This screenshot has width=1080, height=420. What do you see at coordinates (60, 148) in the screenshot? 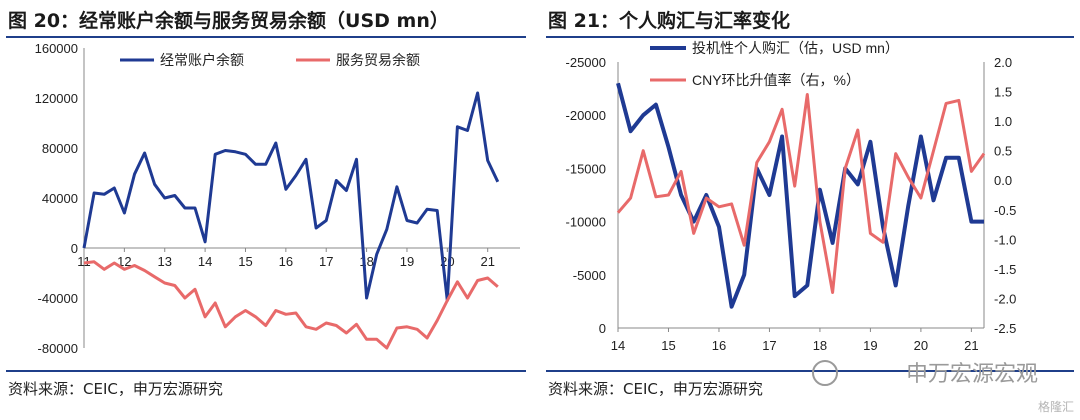
I see `y-tick-label: 80000` at bounding box center [60, 148].